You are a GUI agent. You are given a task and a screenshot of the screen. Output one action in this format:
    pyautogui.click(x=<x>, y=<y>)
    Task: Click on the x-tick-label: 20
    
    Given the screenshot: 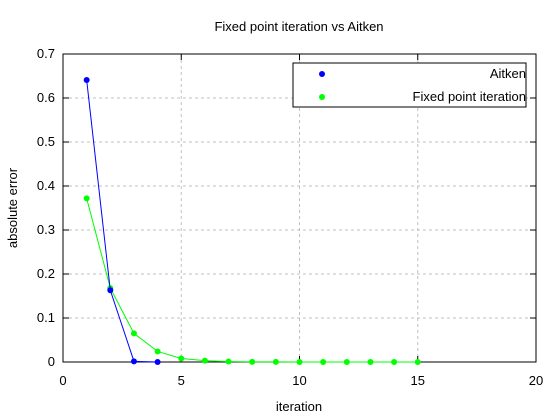 What is the action you would take?
    pyautogui.click(x=536, y=380)
    